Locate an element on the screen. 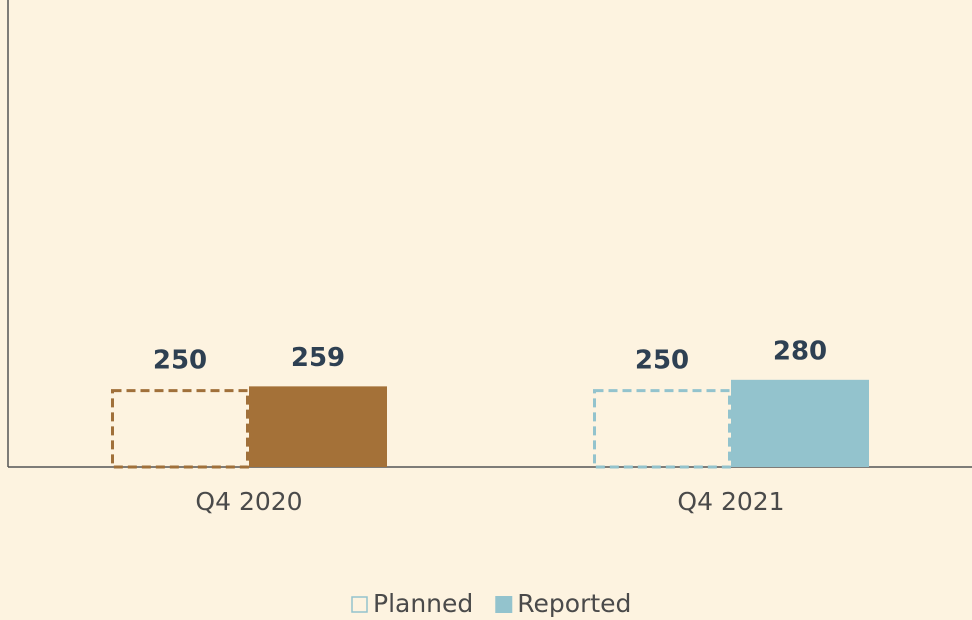 This screenshot has width=972, height=620. legend-label: Planned is located at coordinates (423, 603).